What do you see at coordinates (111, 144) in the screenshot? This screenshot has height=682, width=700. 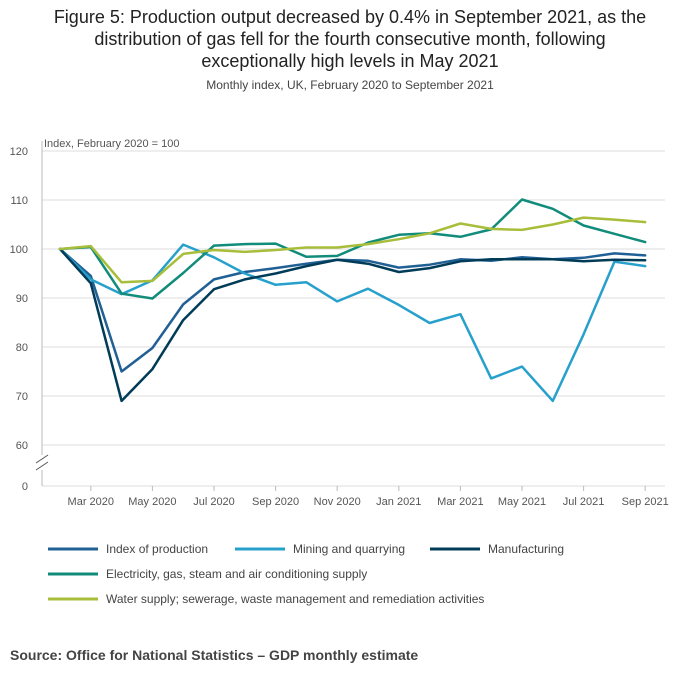 I see `y-axis-label: Index, February 2020 = 100` at bounding box center [111, 144].